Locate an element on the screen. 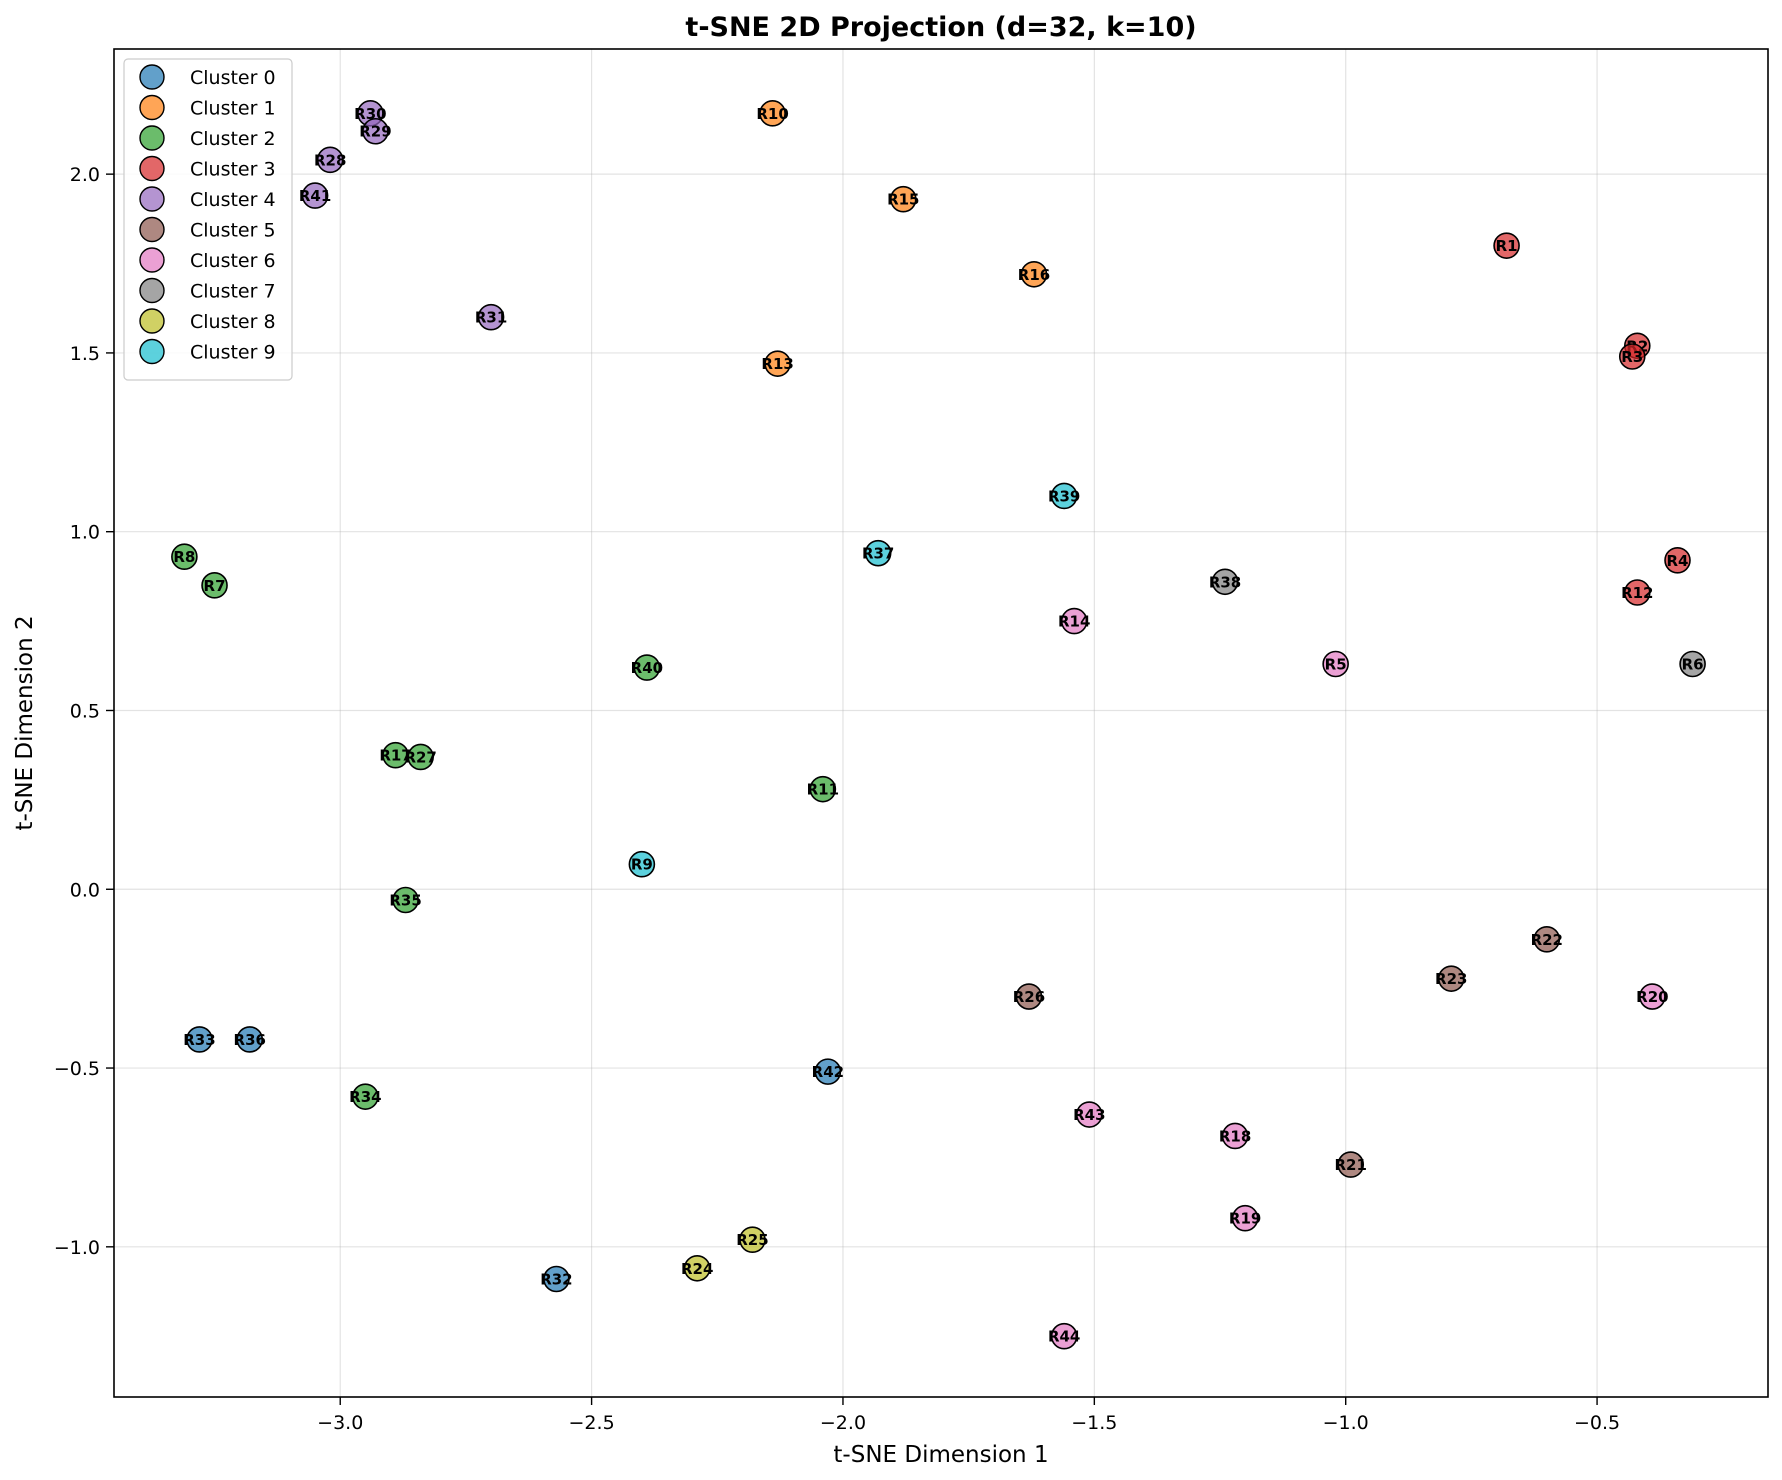 This screenshot has height=1480, width=1782. y-tick-label: −1.0 is located at coordinates (77, 1248).